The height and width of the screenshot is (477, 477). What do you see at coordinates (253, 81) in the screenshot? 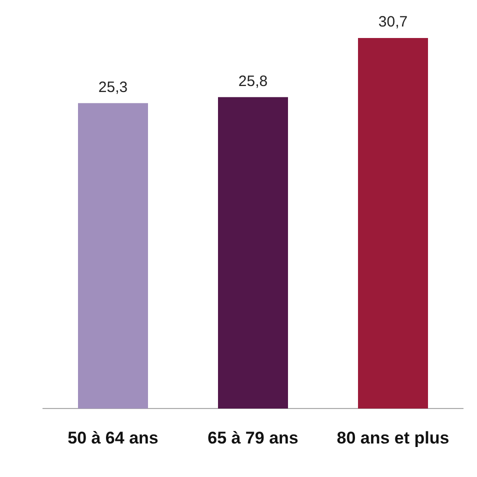
I see `data-label: 25,8` at bounding box center [253, 81].